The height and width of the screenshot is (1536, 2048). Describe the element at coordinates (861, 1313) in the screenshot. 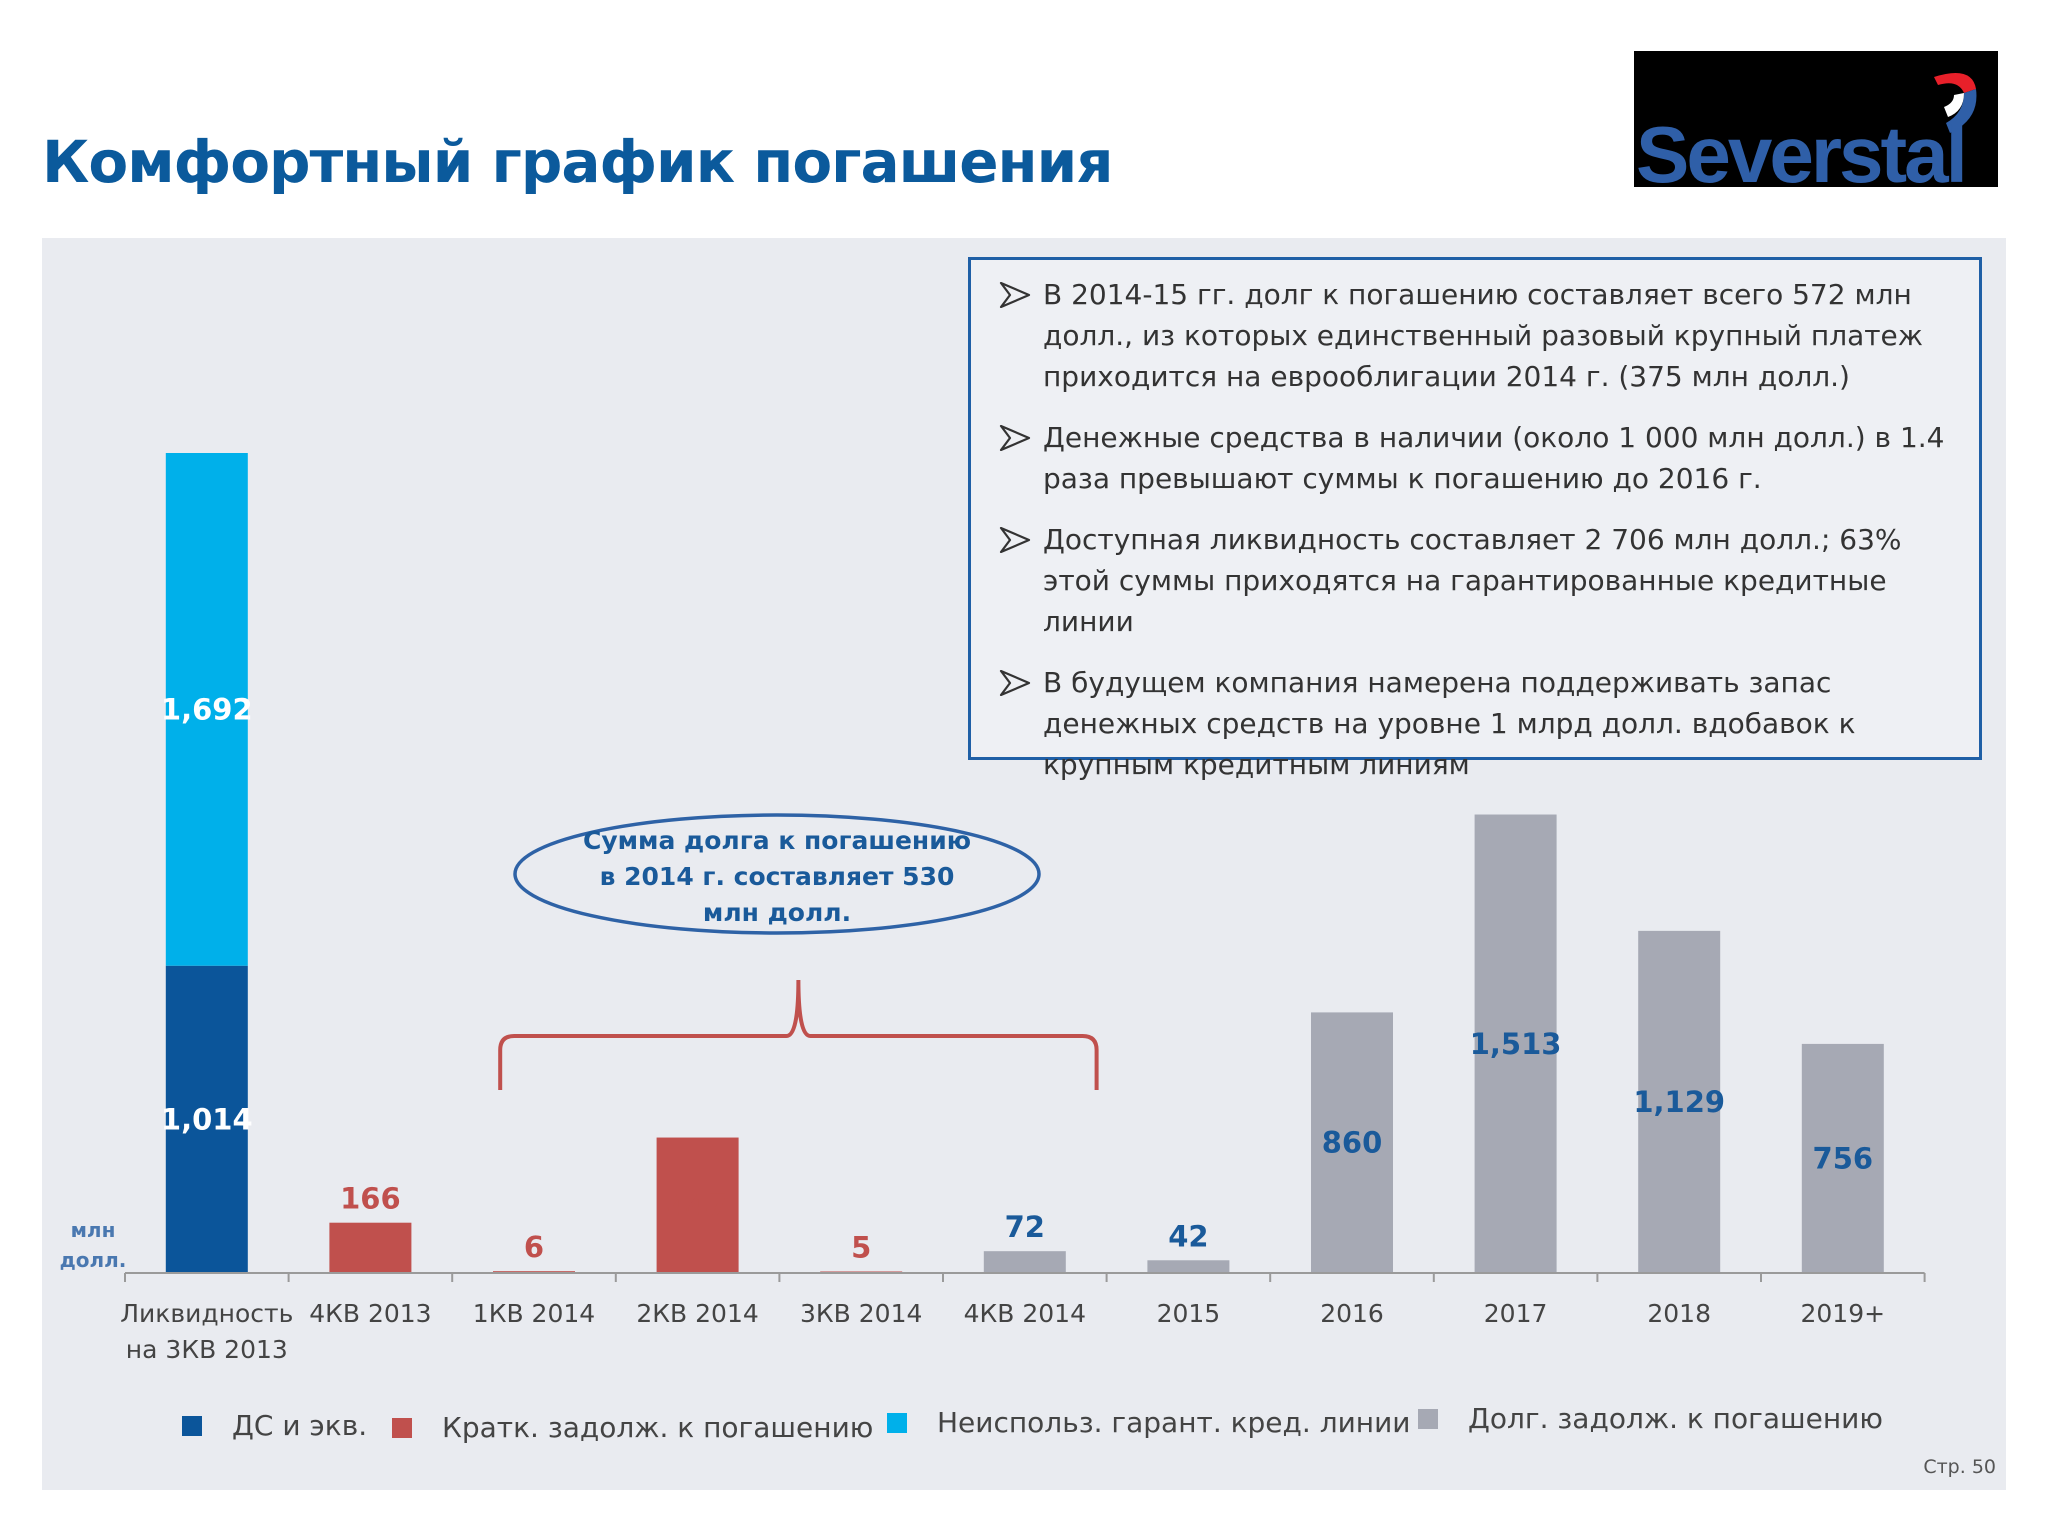

I see `x-tick-label: 3КВ 2014` at that location.